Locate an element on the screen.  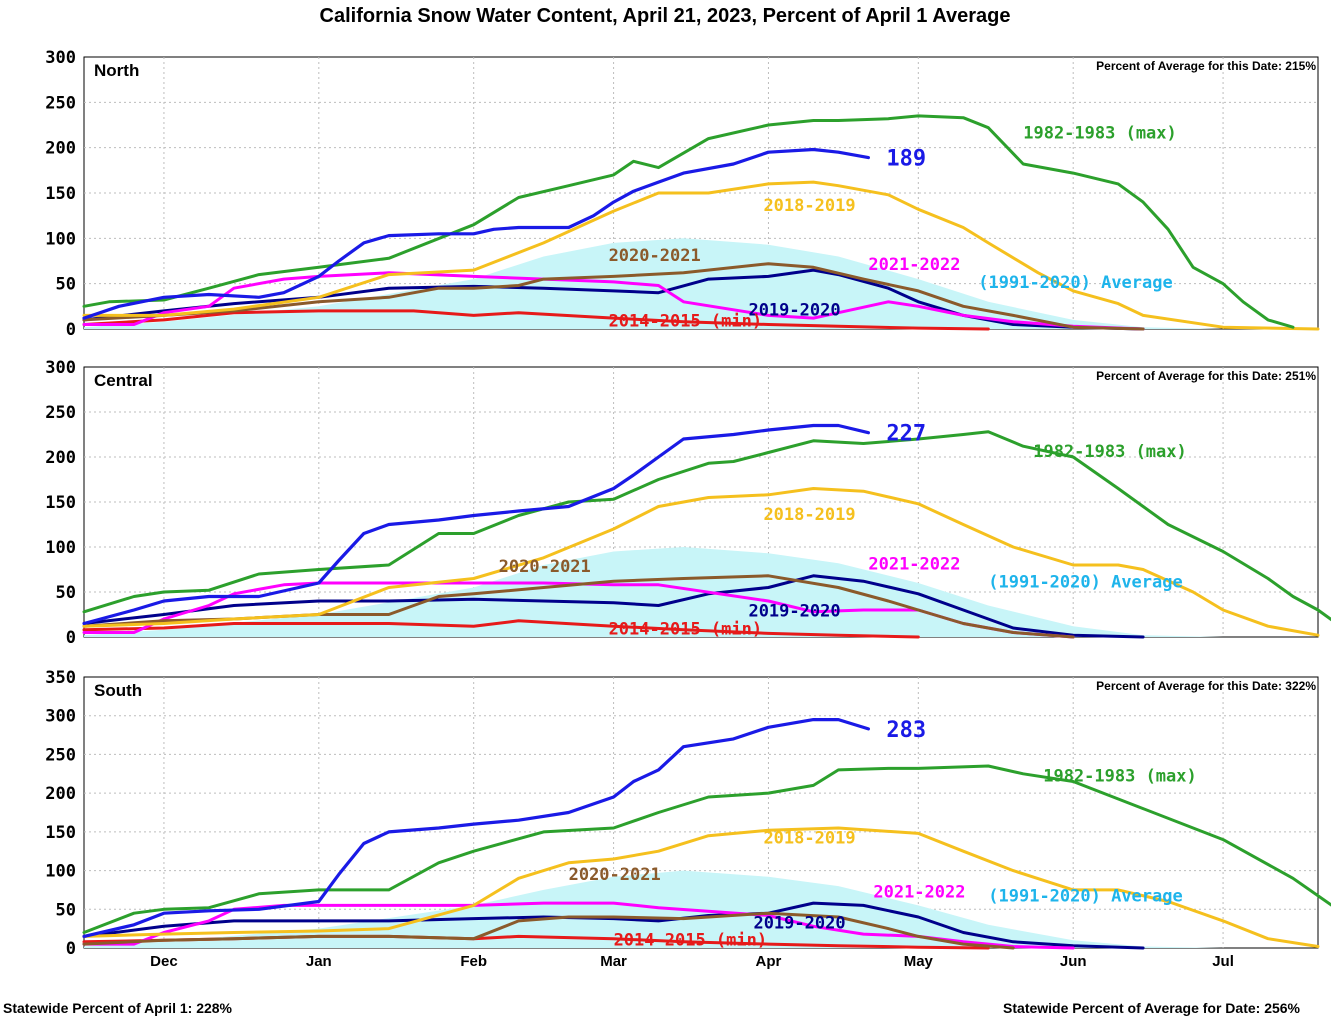
x-axis: Dec Jan Feb Mar Apr May Jun Jul is located at coordinates (692, 961).